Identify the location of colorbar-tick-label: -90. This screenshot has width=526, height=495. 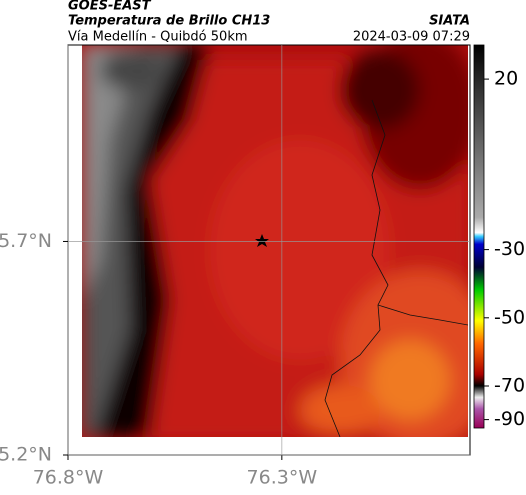
(509, 419).